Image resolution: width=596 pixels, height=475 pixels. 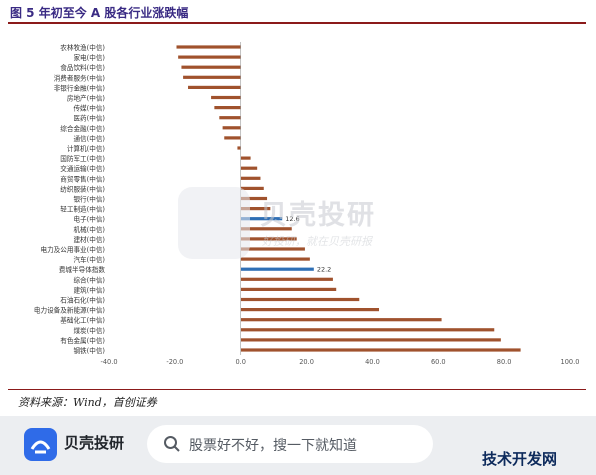 What do you see at coordinates (79, 87) in the screenshot?
I see `category-label: 非银行金融(中信)` at bounding box center [79, 87].